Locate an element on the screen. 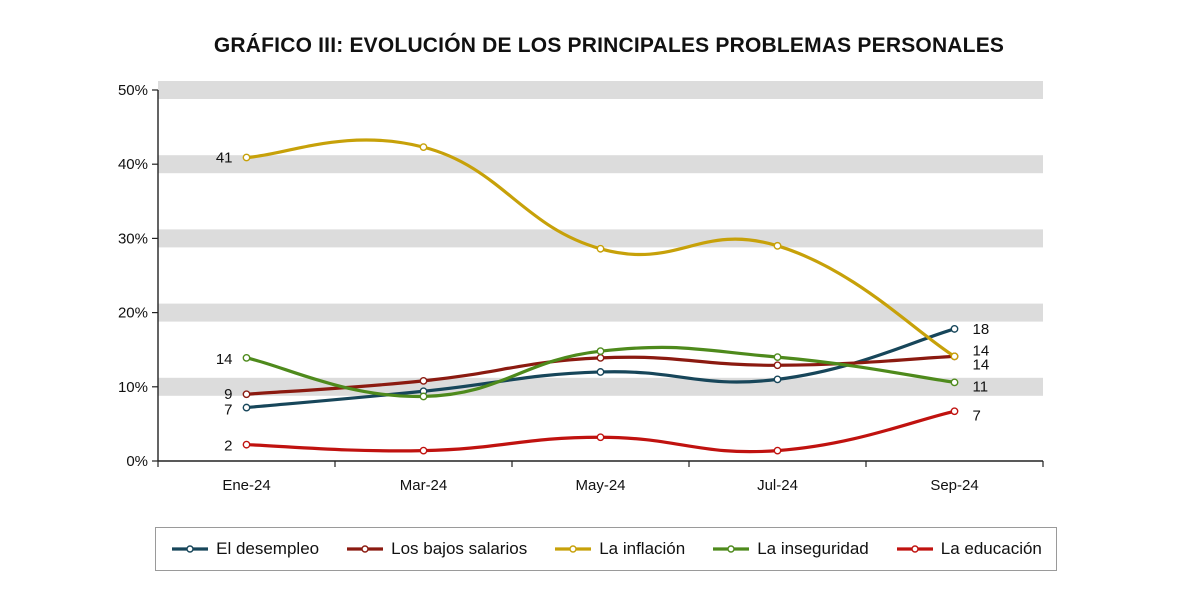  x-tick-label: May-24 is located at coordinates (600, 485).